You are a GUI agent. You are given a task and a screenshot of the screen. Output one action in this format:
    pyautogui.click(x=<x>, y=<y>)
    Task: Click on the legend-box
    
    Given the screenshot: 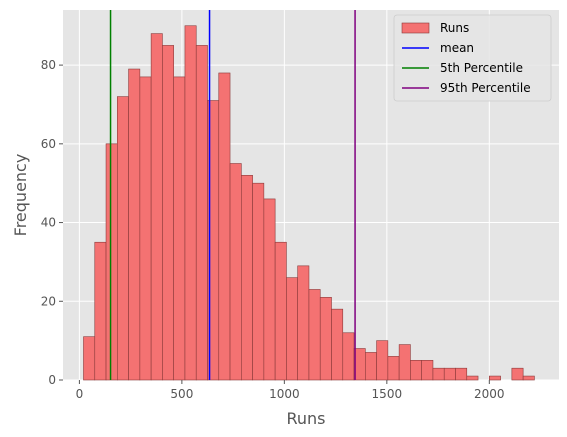 What is the action you would take?
    pyautogui.click(x=472, y=58)
    